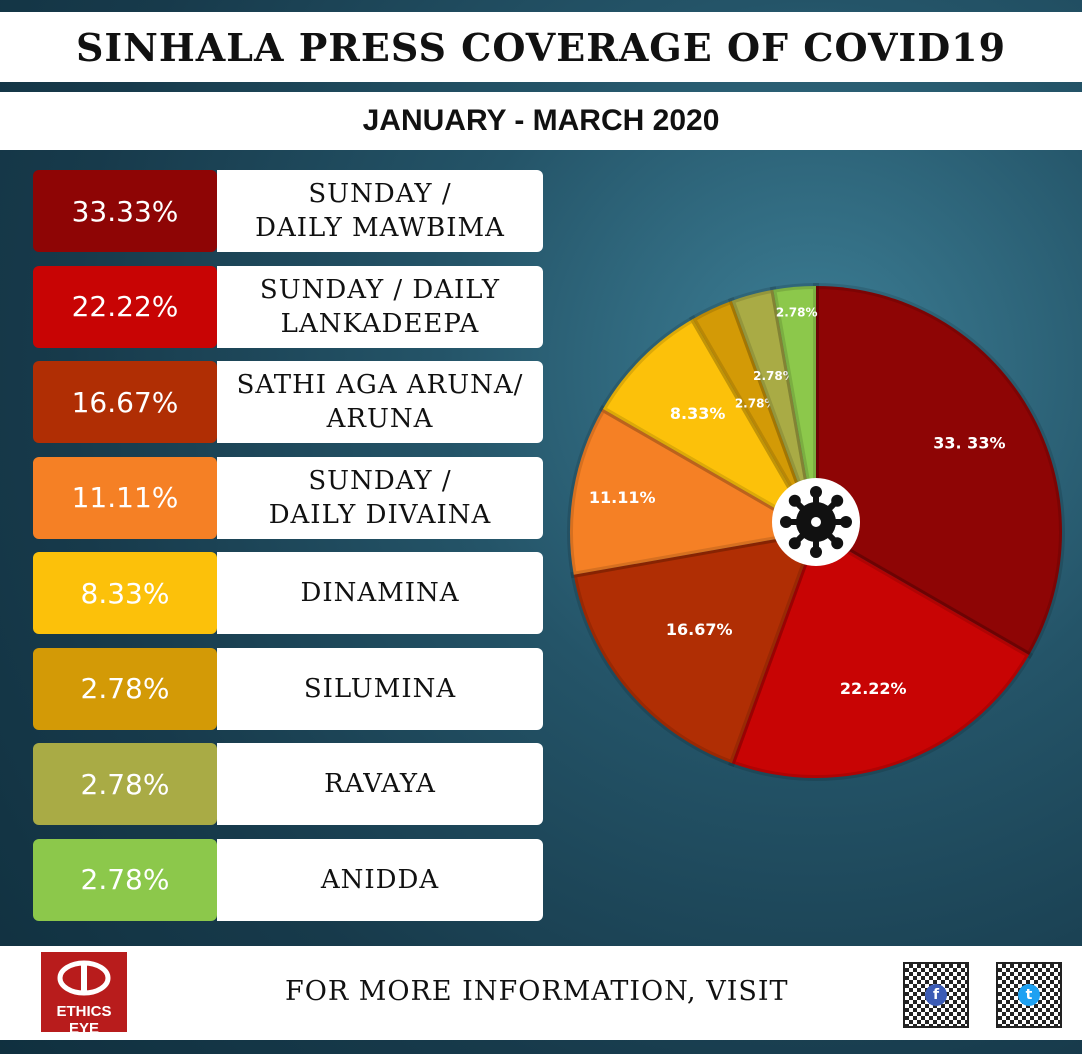  Describe the element at coordinates (380, 593) in the screenshot. I see `legend-name: DINAMINA` at that location.